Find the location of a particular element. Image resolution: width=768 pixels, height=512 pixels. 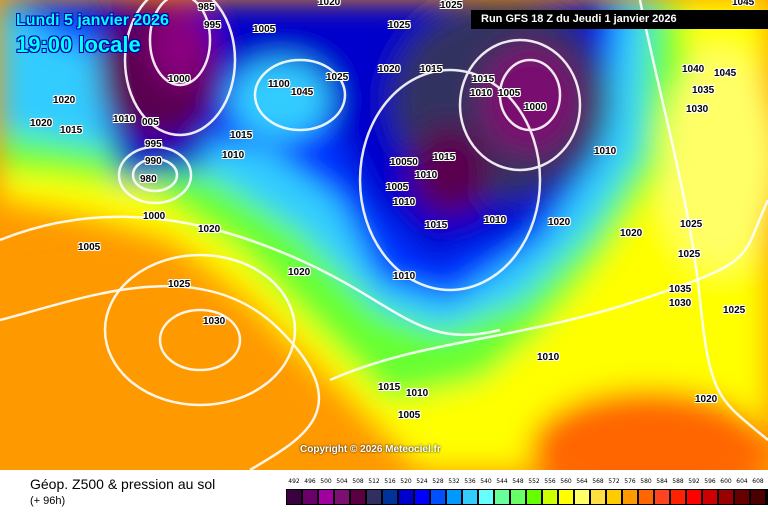

scale-tick: 536 is located at coordinates (470, 481).